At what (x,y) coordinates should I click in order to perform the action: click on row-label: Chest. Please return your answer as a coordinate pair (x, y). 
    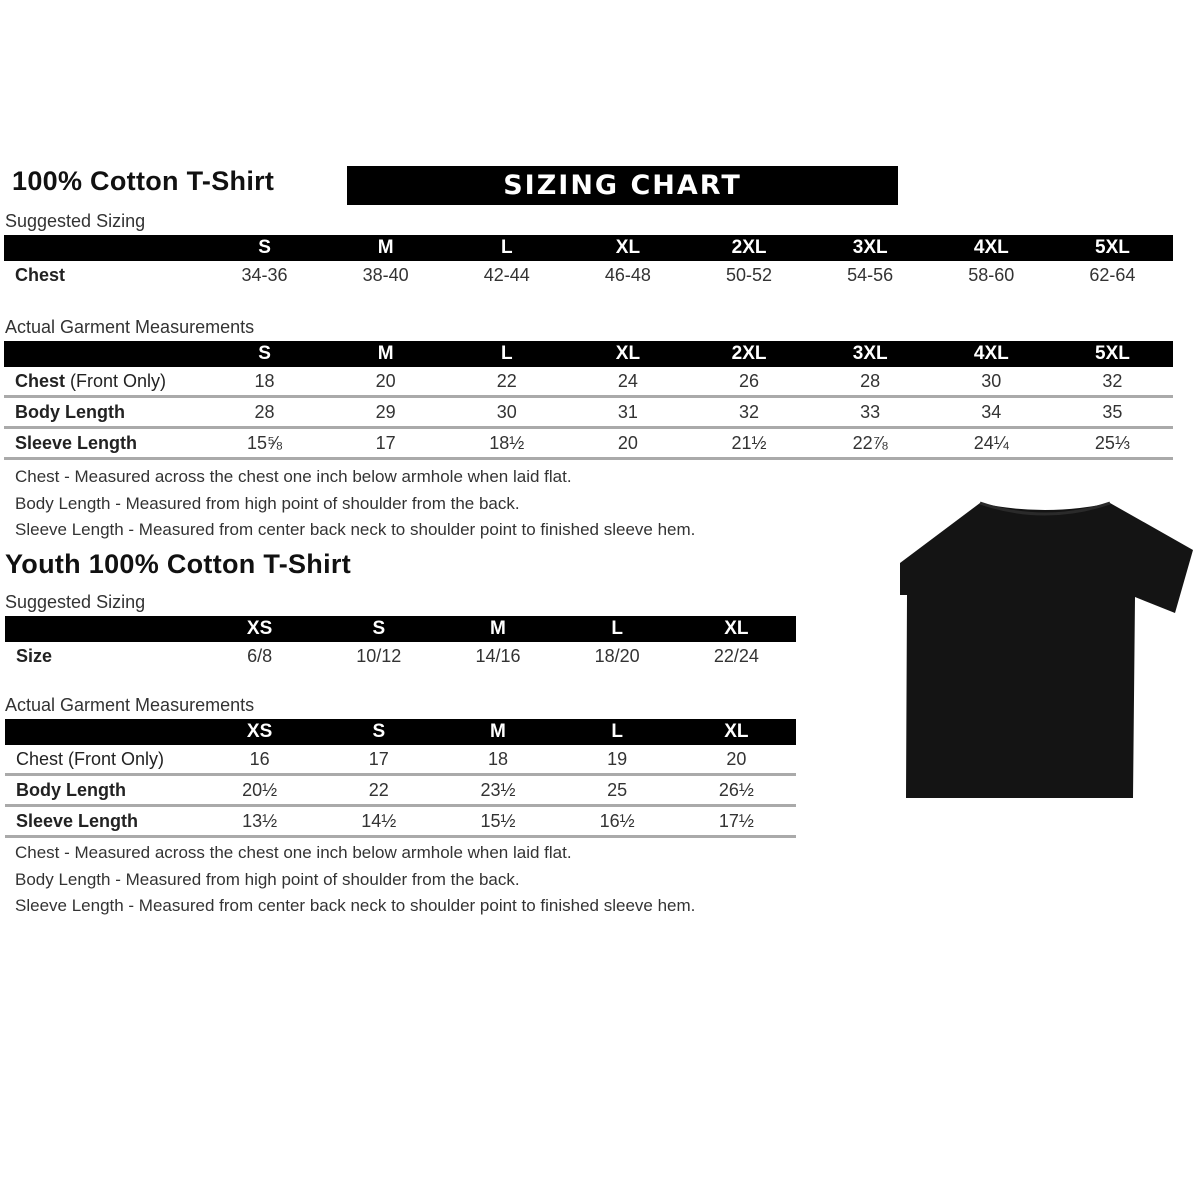
    Looking at the image, I should click on (40, 274).